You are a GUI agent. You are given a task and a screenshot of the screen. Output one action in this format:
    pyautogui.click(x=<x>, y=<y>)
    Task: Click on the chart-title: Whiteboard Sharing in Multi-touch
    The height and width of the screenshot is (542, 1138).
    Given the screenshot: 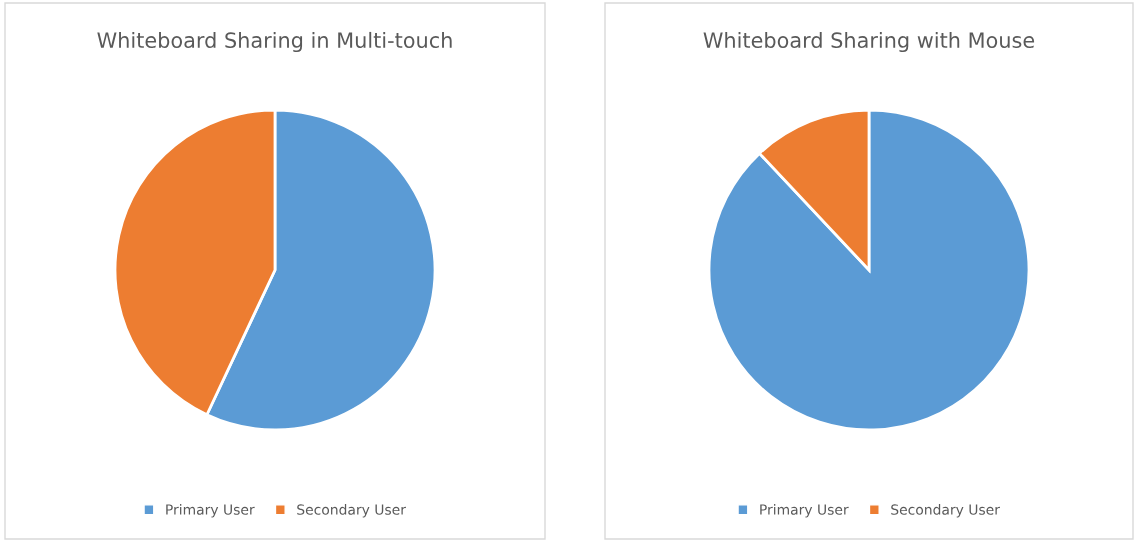 What is the action you would take?
    pyautogui.click(x=274, y=42)
    